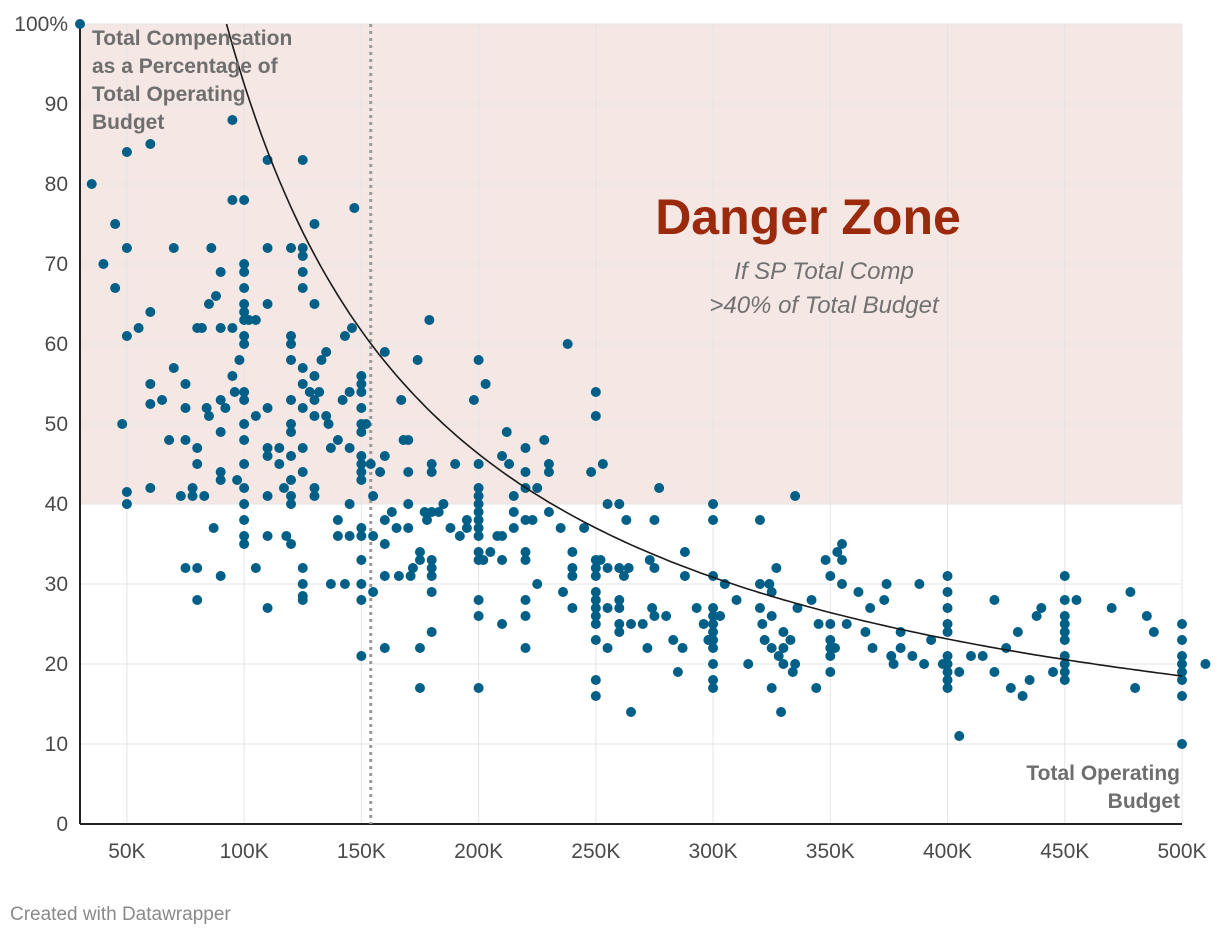 The width and height of the screenshot is (1220, 940). Describe the element at coordinates (56, 344) in the screenshot. I see `y-tick-label: 60` at that location.